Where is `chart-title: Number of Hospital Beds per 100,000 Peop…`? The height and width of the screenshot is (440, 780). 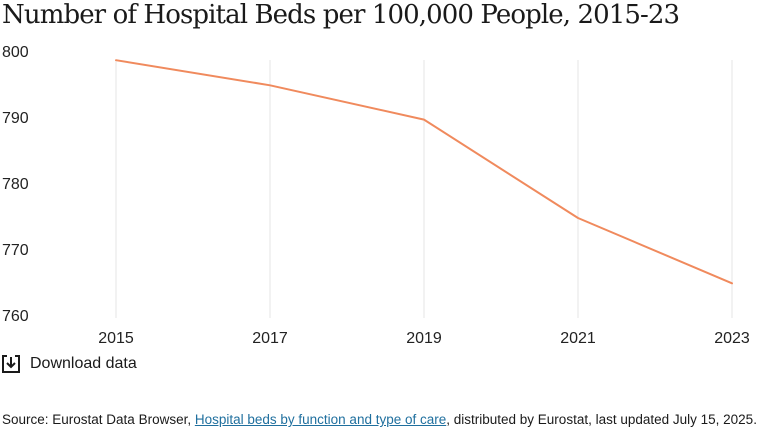 chart-title: Number of Hospital Beds per 100,000 Peop… is located at coordinates (341, 15).